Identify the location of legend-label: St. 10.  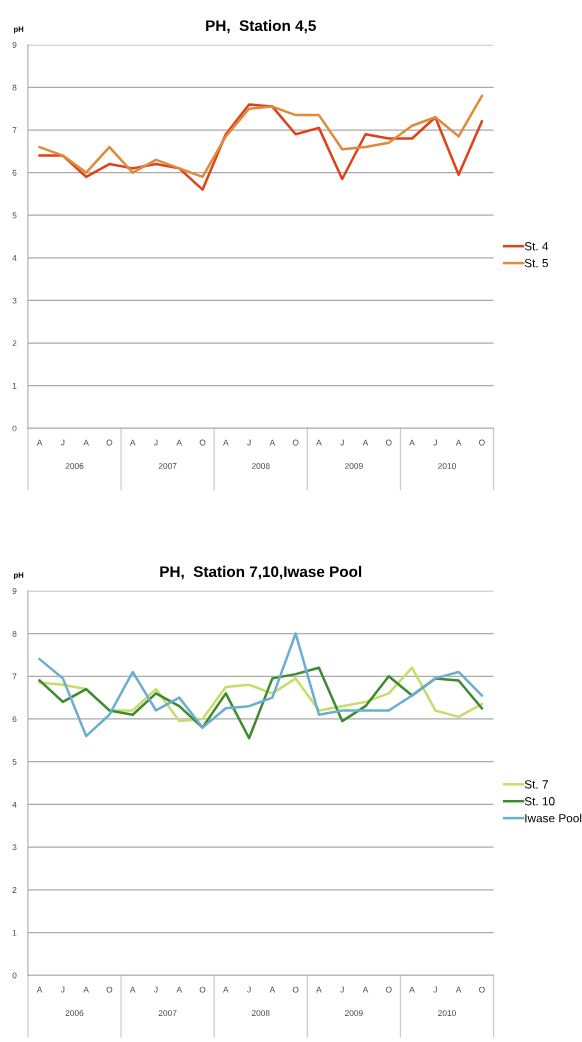
(539, 801).